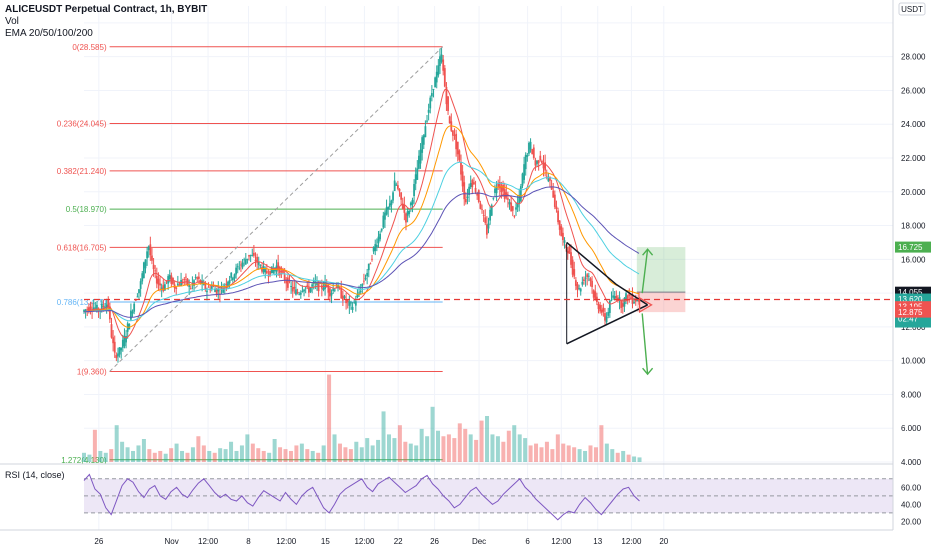 This screenshot has width=932, height=550. Describe the element at coordinates (434, 541) in the screenshot. I see `time-tick-label: 26` at that location.